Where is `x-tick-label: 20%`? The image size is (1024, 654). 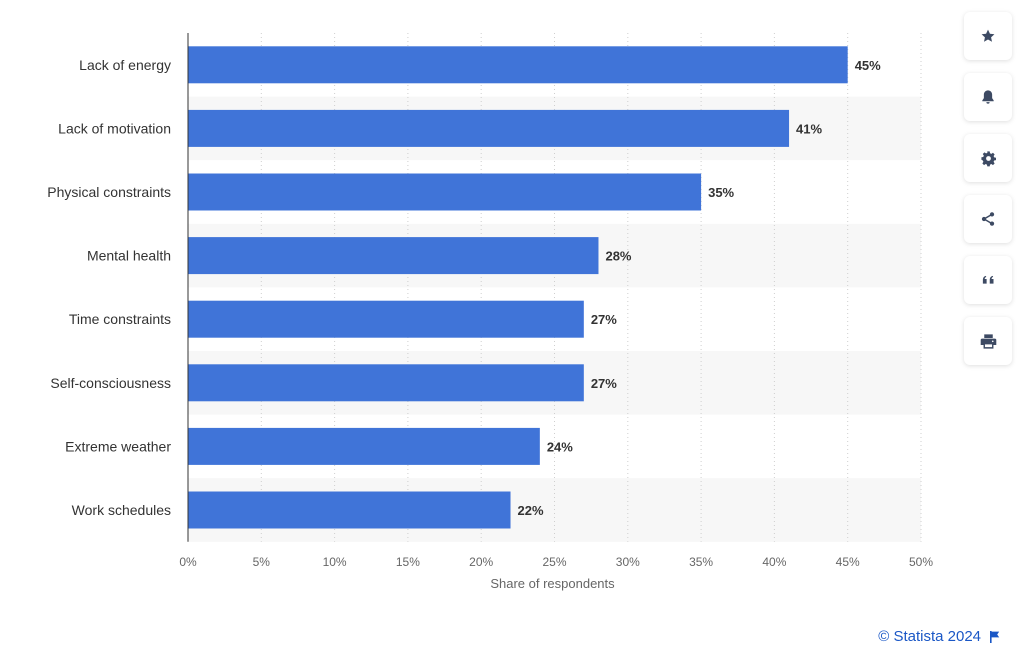
x-tick-label: 20% is located at coordinates (481, 562).